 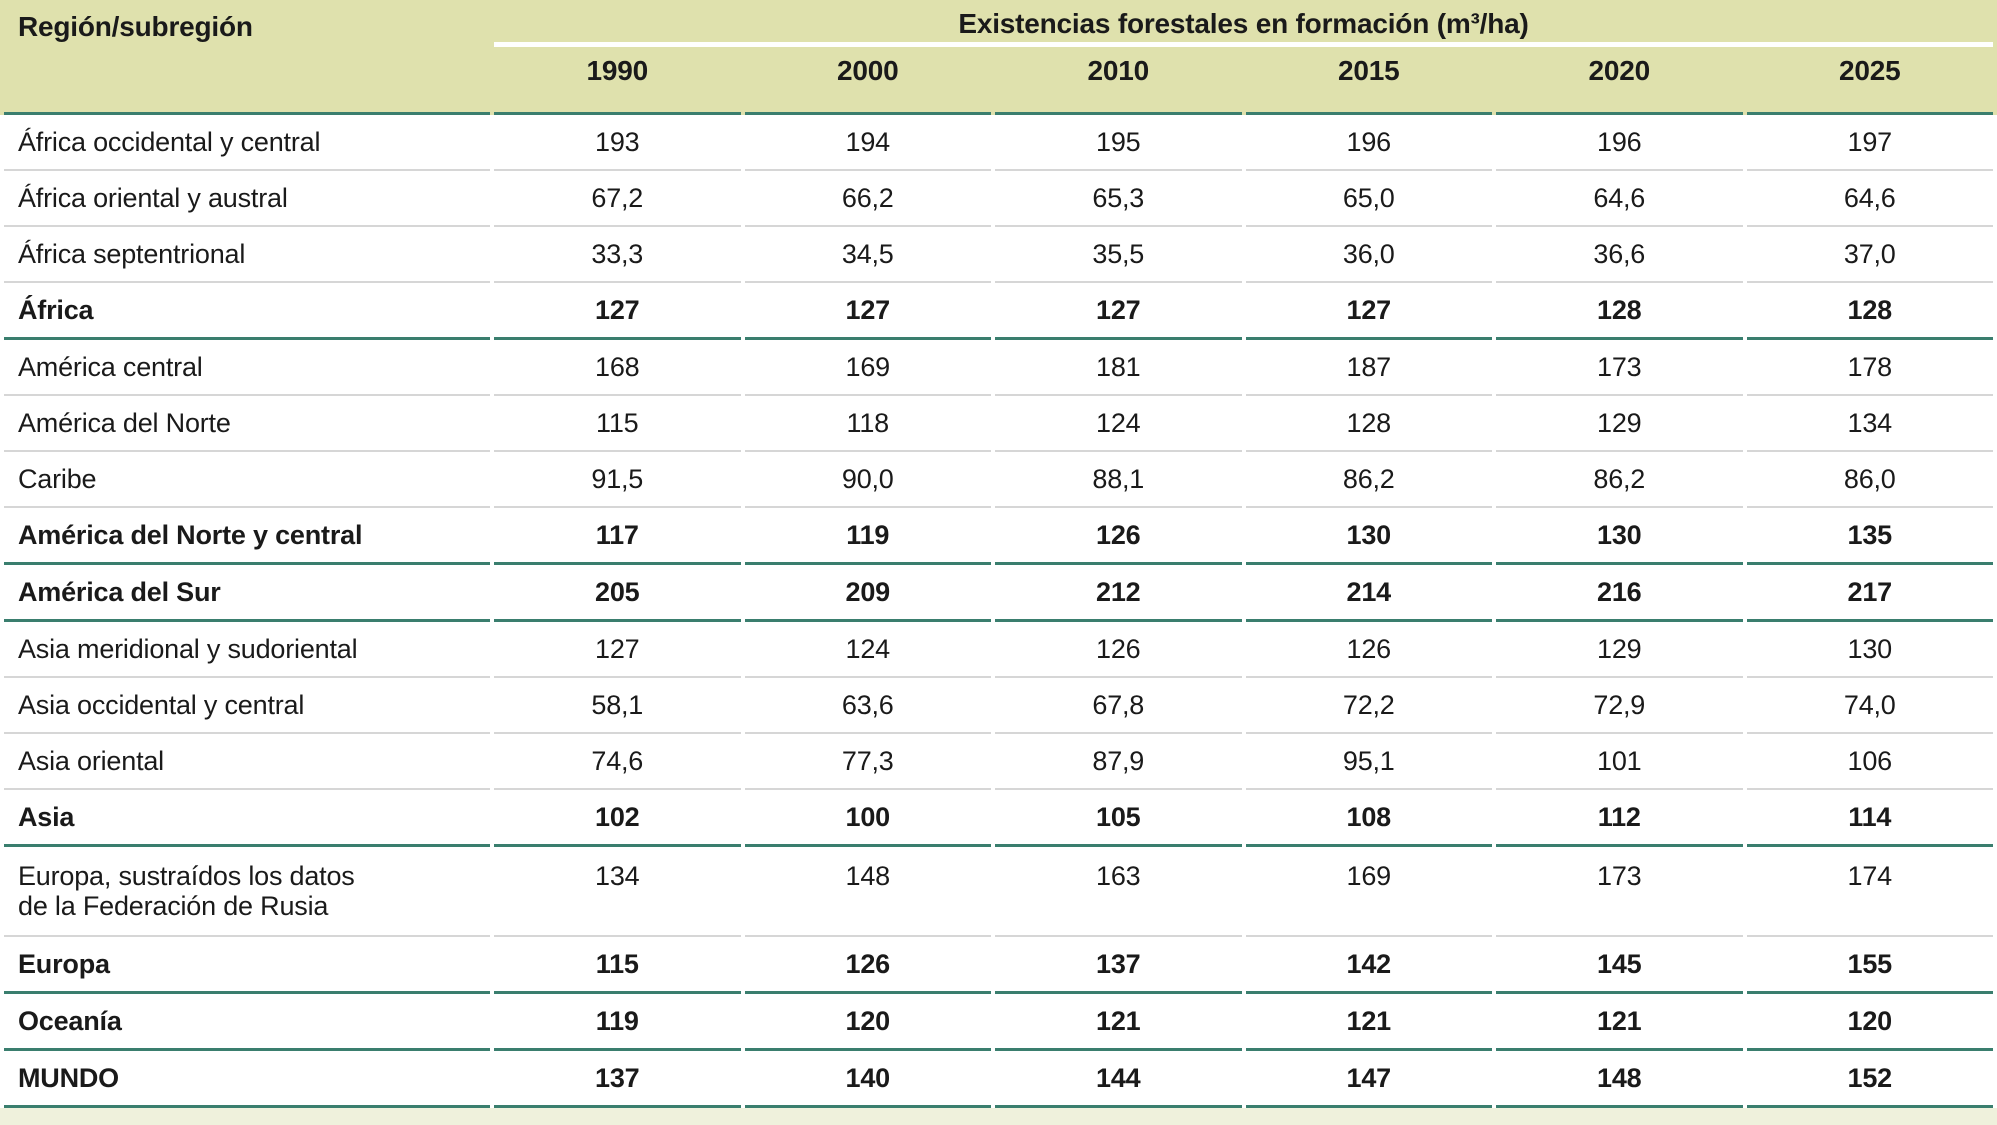 I want to click on value-cell: 66,2, so click(x=867, y=199).